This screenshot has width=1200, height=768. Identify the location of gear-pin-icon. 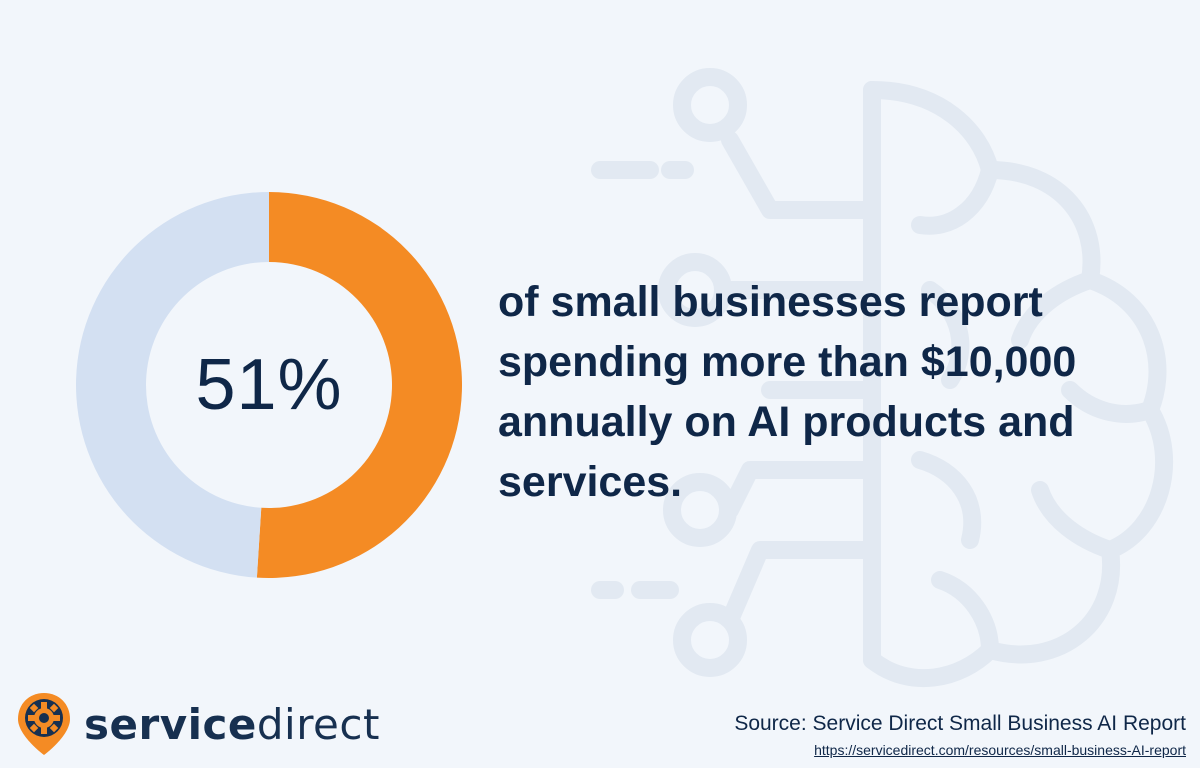
(44, 724).